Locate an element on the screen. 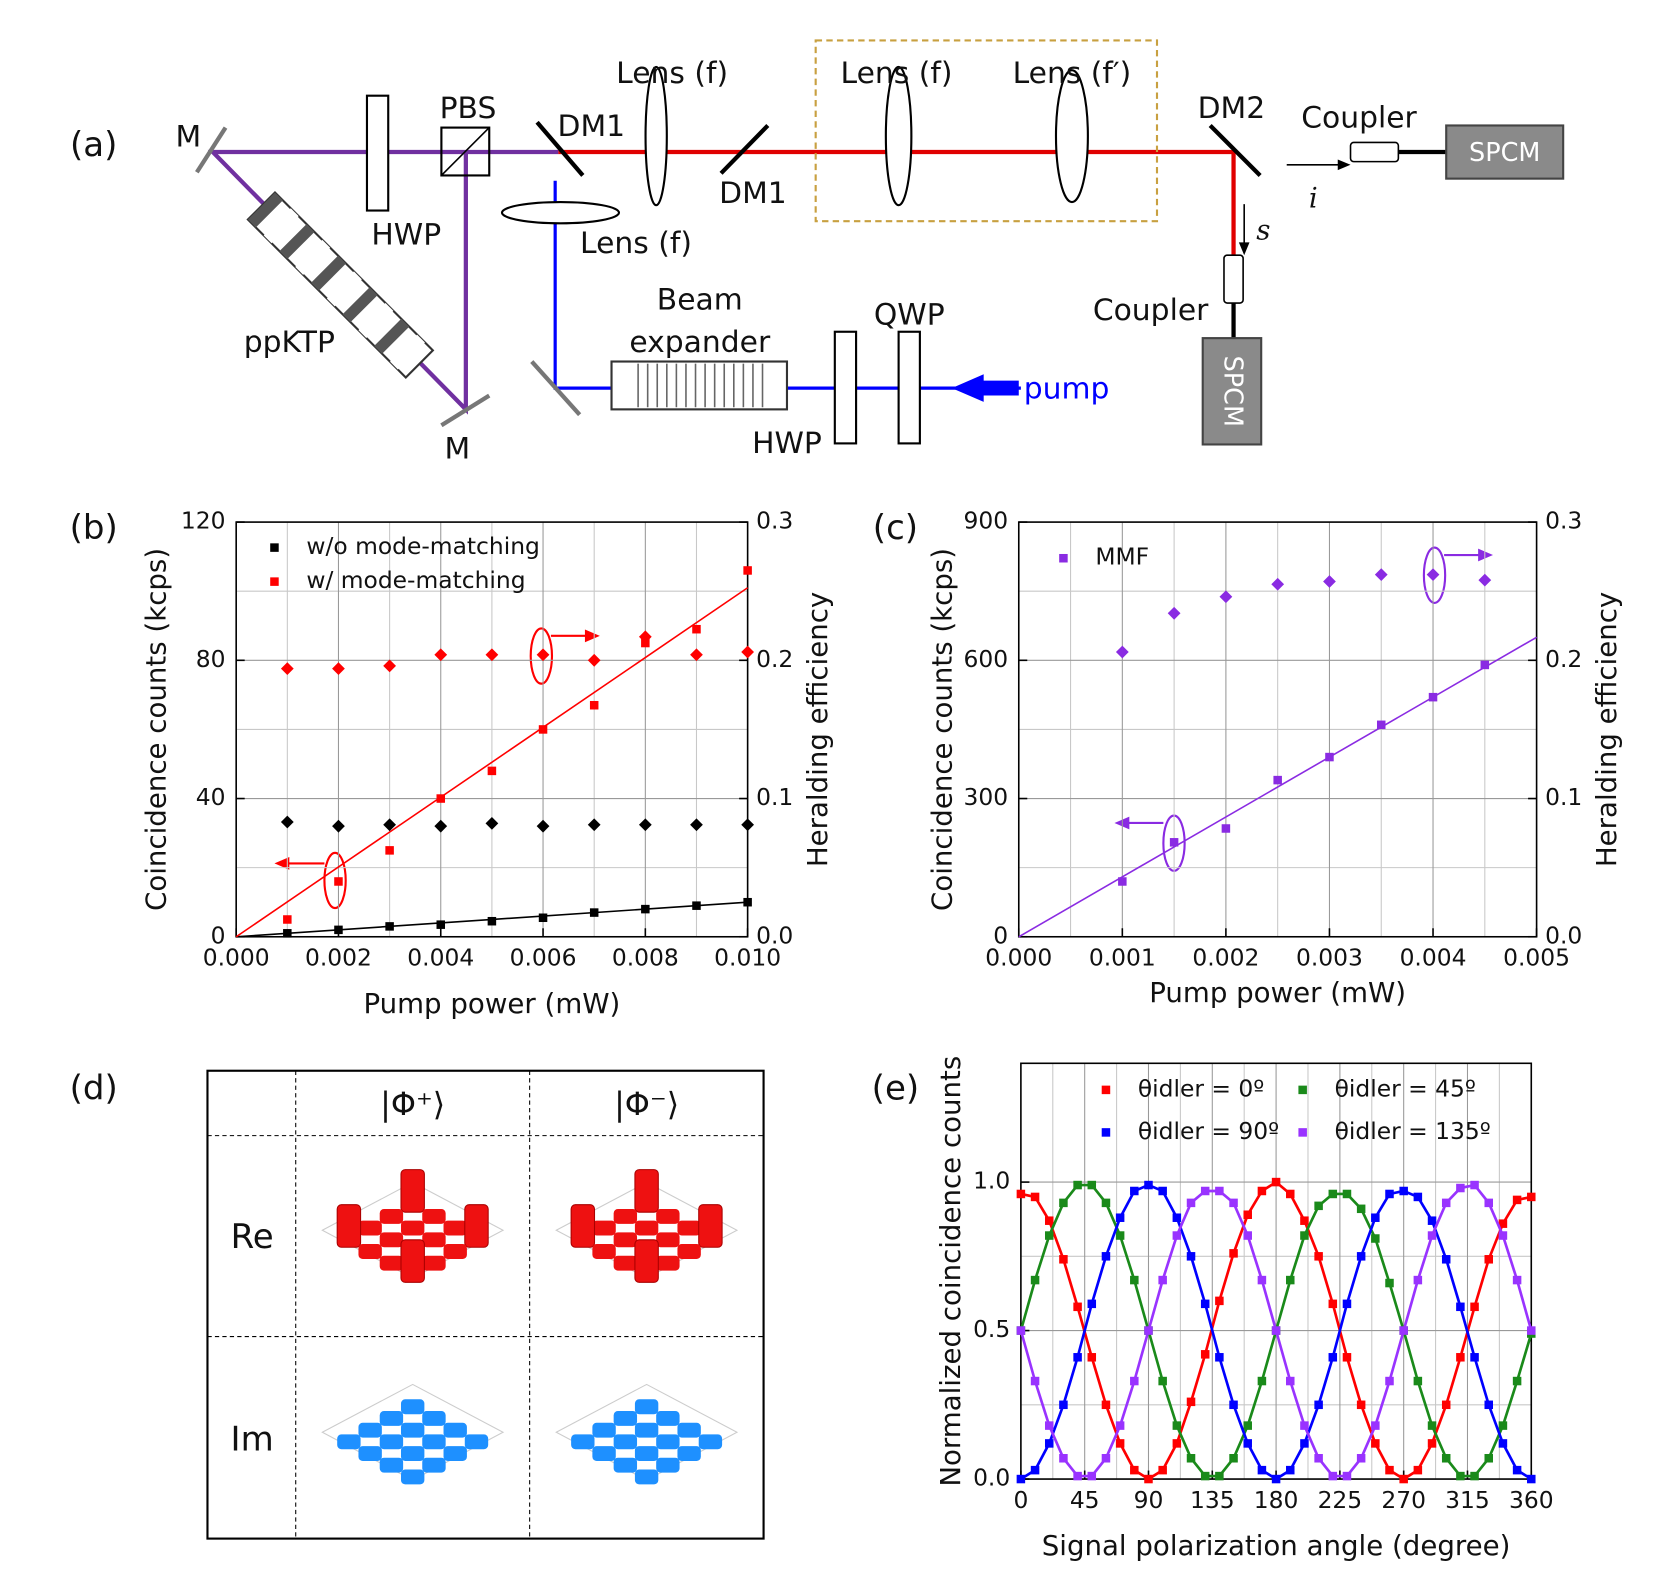 This screenshot has height=1579, width=1659. x-tick-label: 135 is located at coordinates (1212, 1500).